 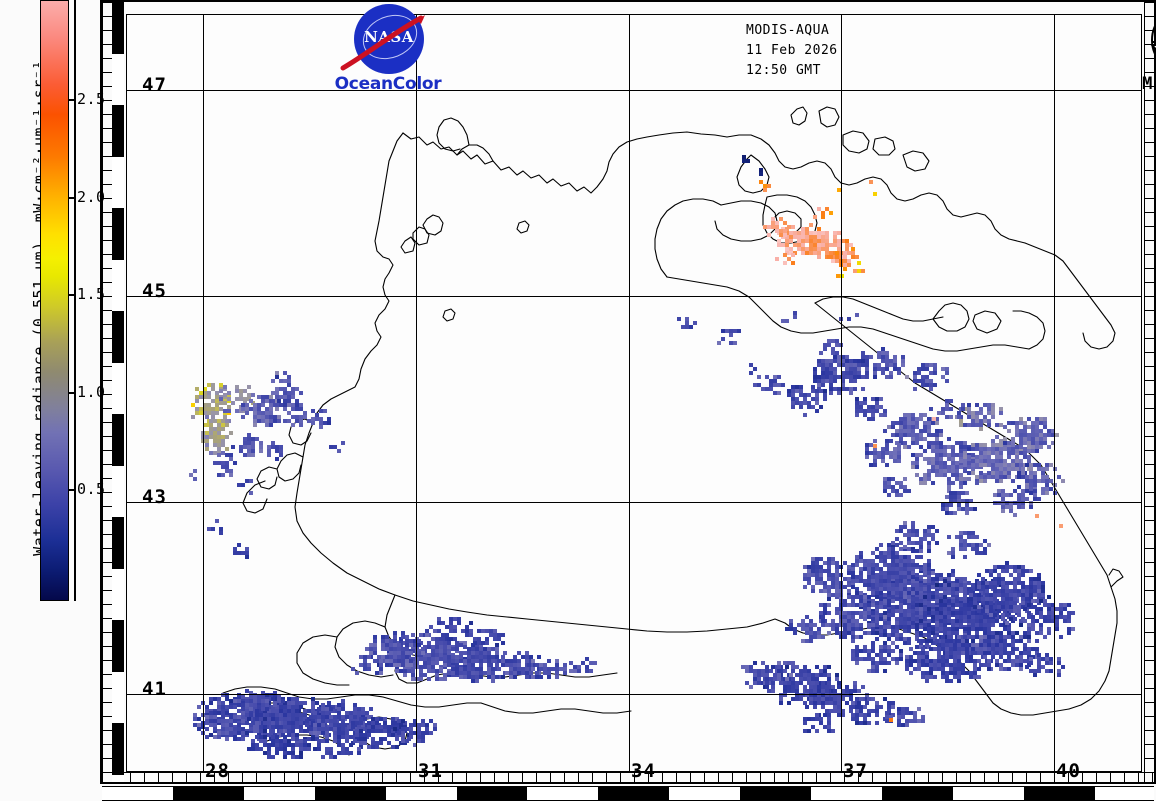 I want to click on mhi-ras-emblem-icon, so click(x=1152, y=40).